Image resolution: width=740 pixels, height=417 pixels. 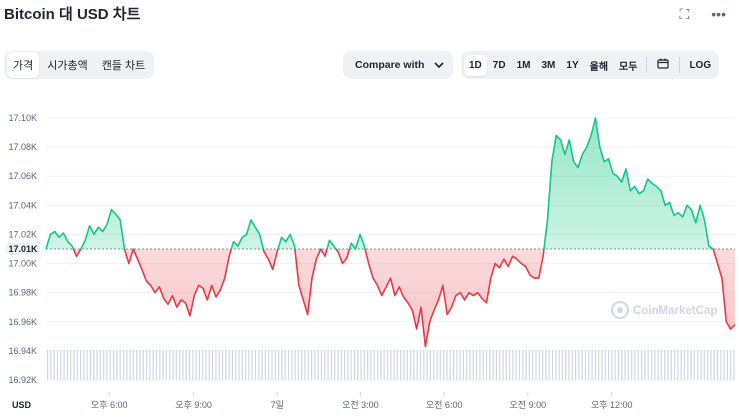 I want to click on range-7d: 7D, so click(x=499, y=65).